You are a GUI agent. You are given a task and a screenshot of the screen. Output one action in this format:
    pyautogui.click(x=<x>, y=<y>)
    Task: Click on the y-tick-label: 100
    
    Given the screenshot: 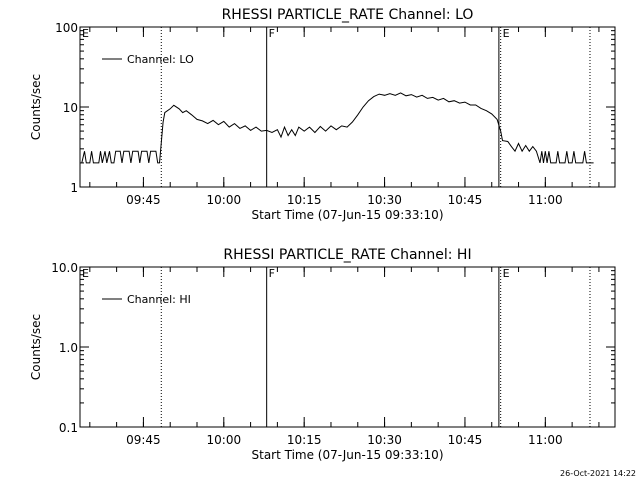 What is the action you would take?
    pyautogui.click(x=66, y=28)
    